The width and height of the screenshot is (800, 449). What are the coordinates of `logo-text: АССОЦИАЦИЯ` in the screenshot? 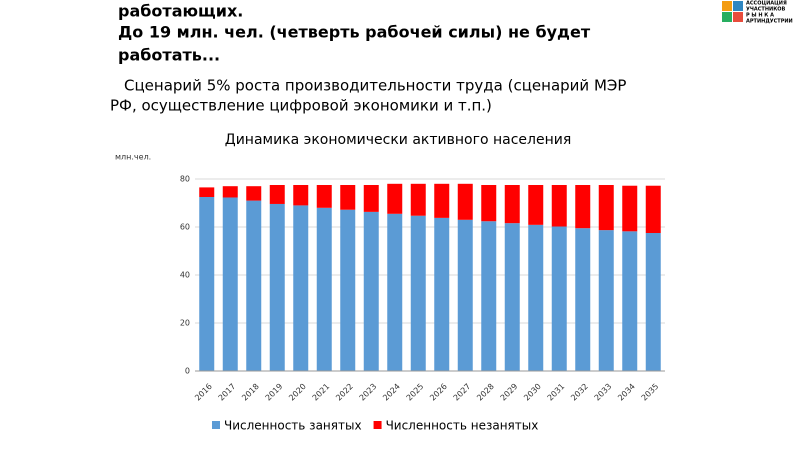 It's located at (766, 4).